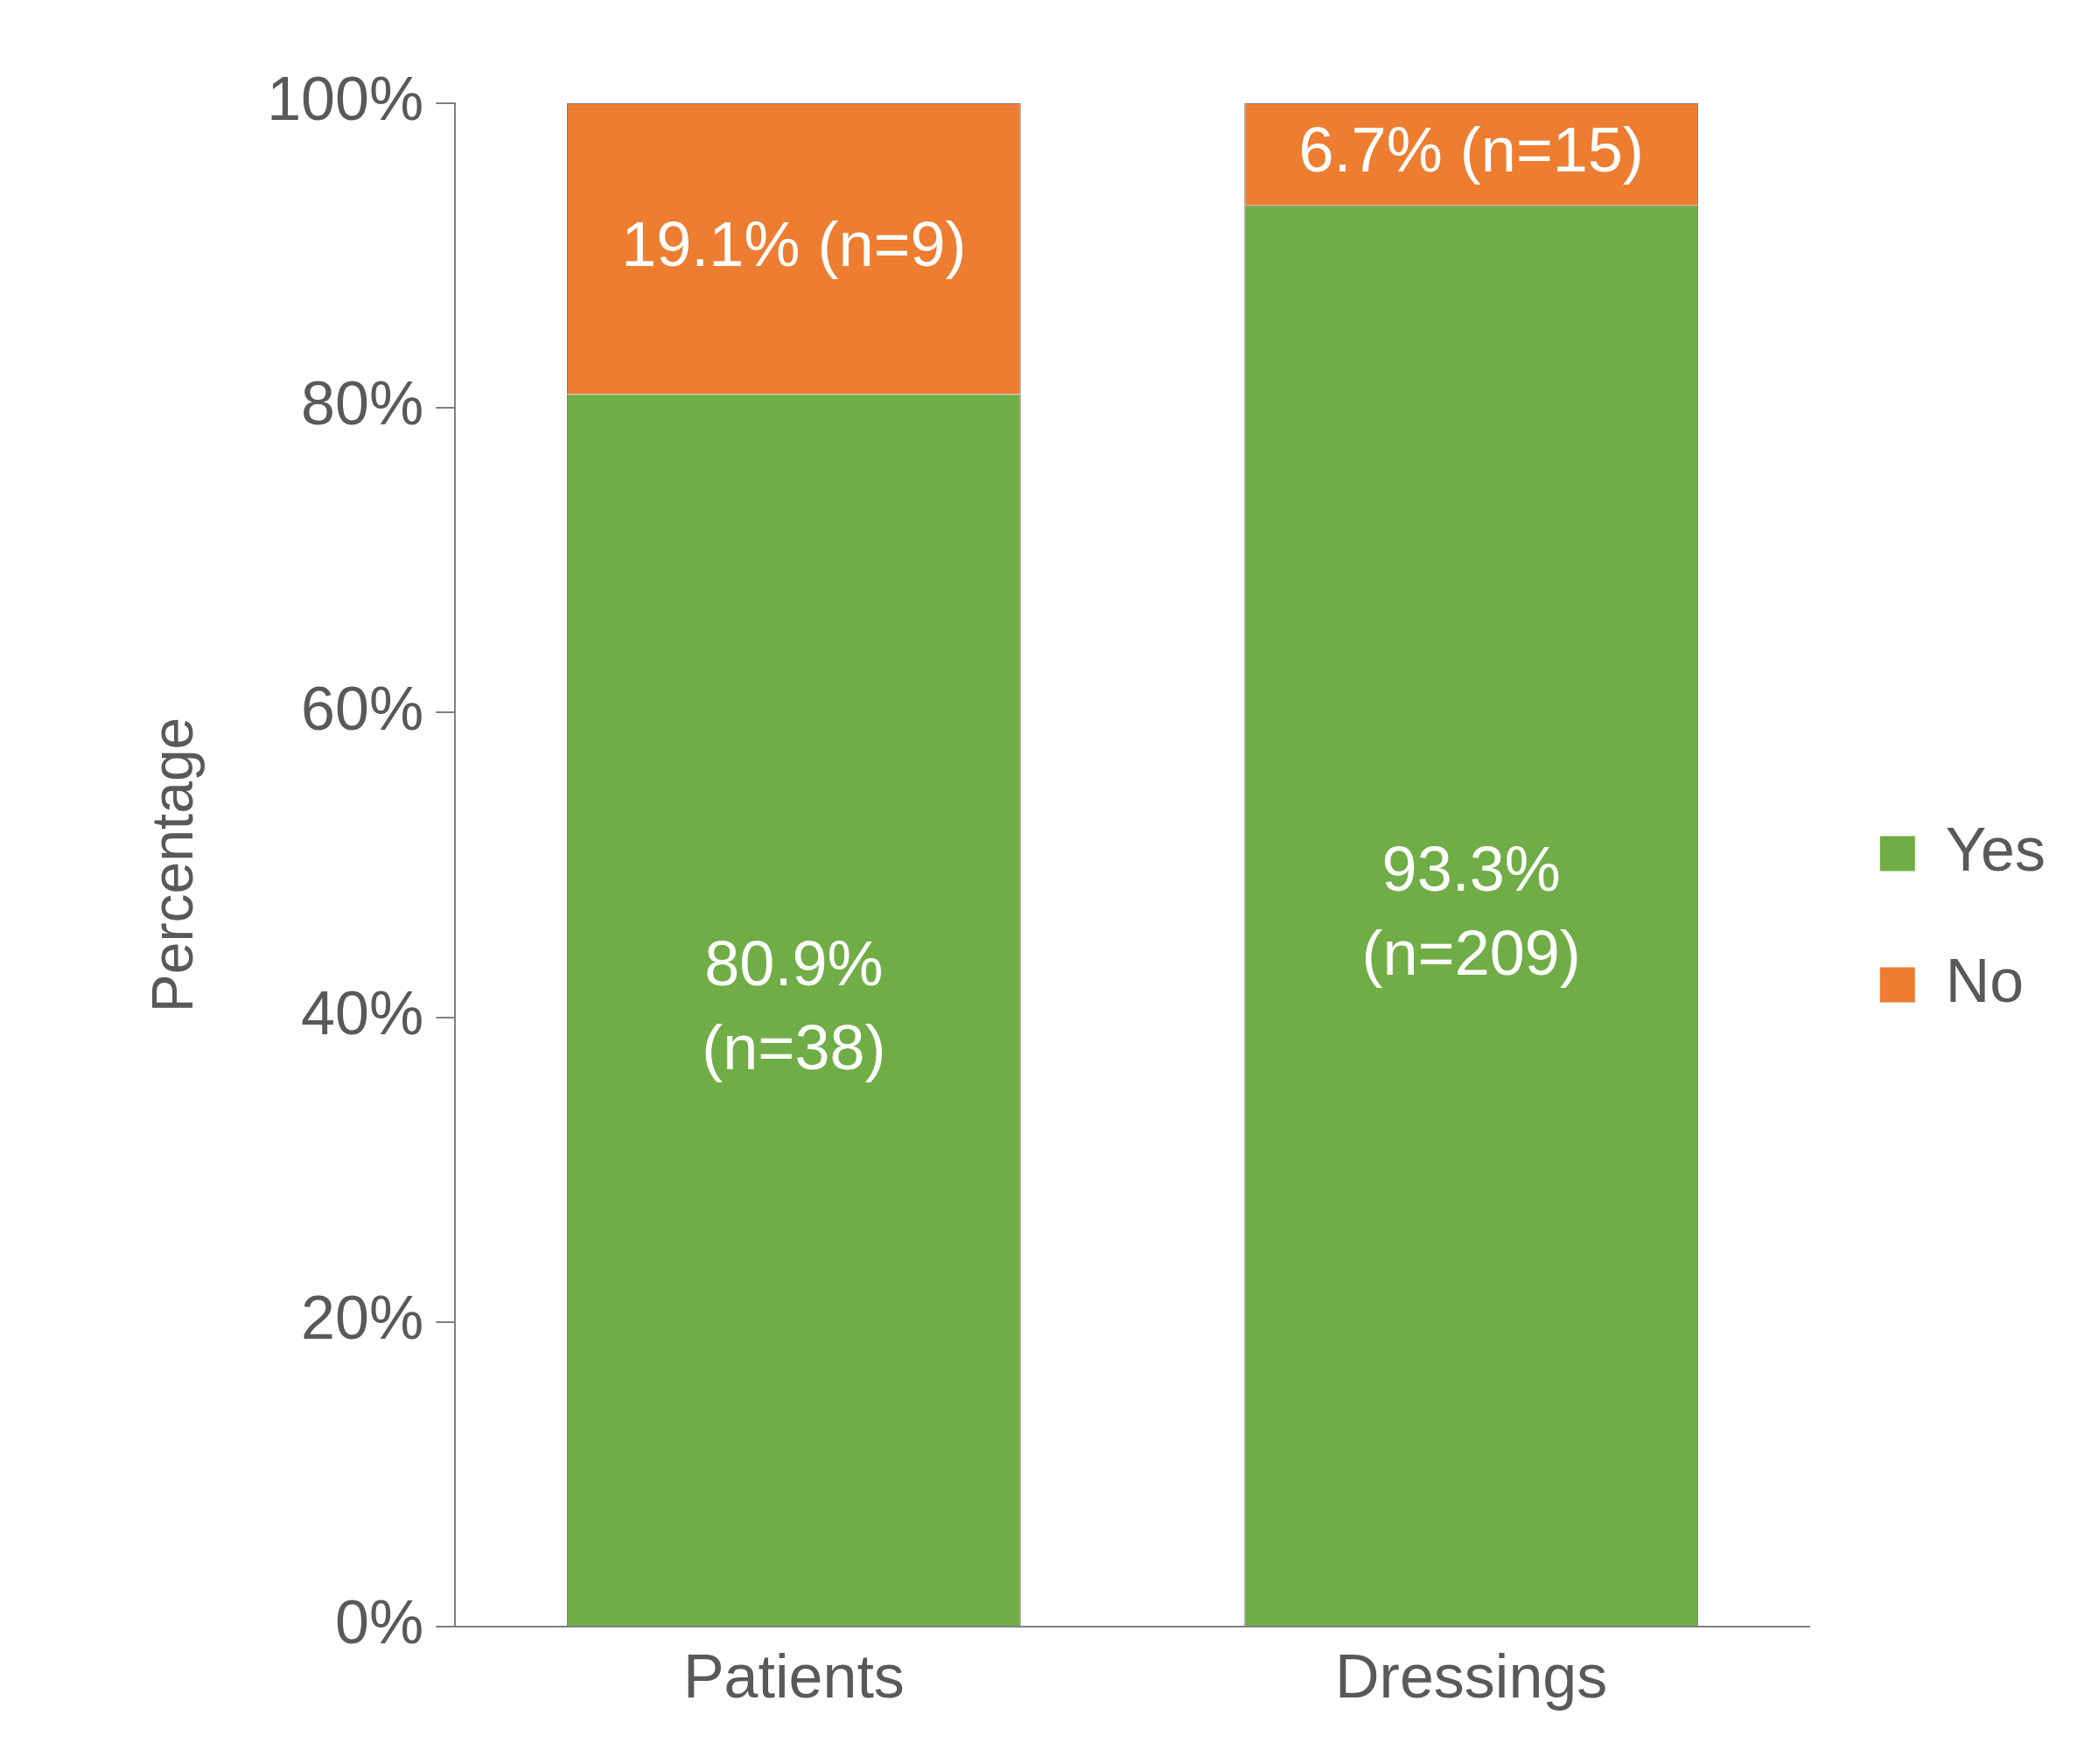 The image size is (2084, 1764). I want to click on y-tick-label: 100%, so click(346, 99).